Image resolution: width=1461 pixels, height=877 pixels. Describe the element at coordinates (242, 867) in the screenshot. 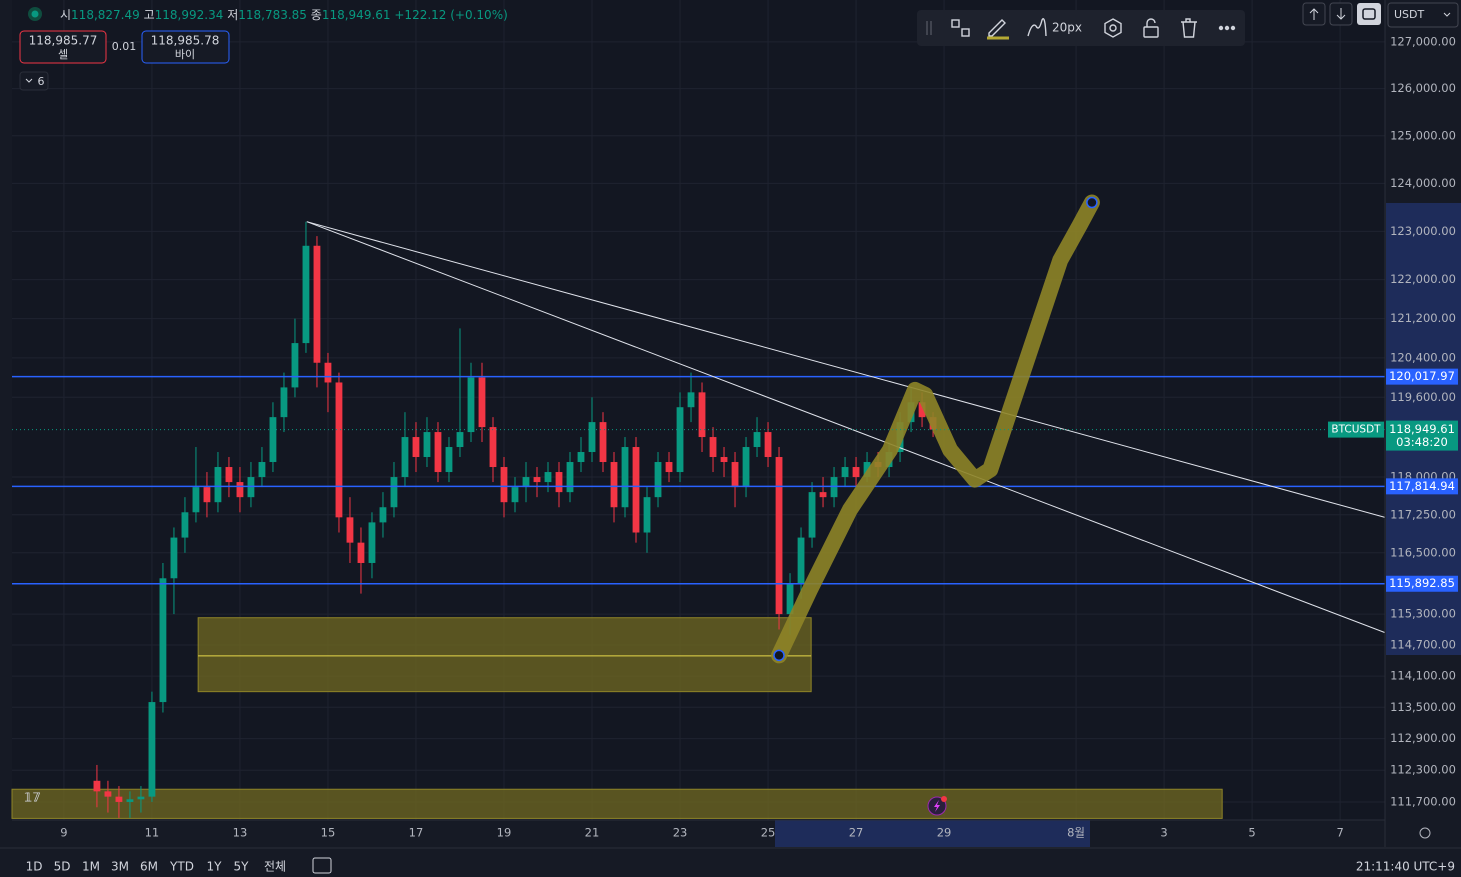

I see `timeframe-button: 5Y` at that location.